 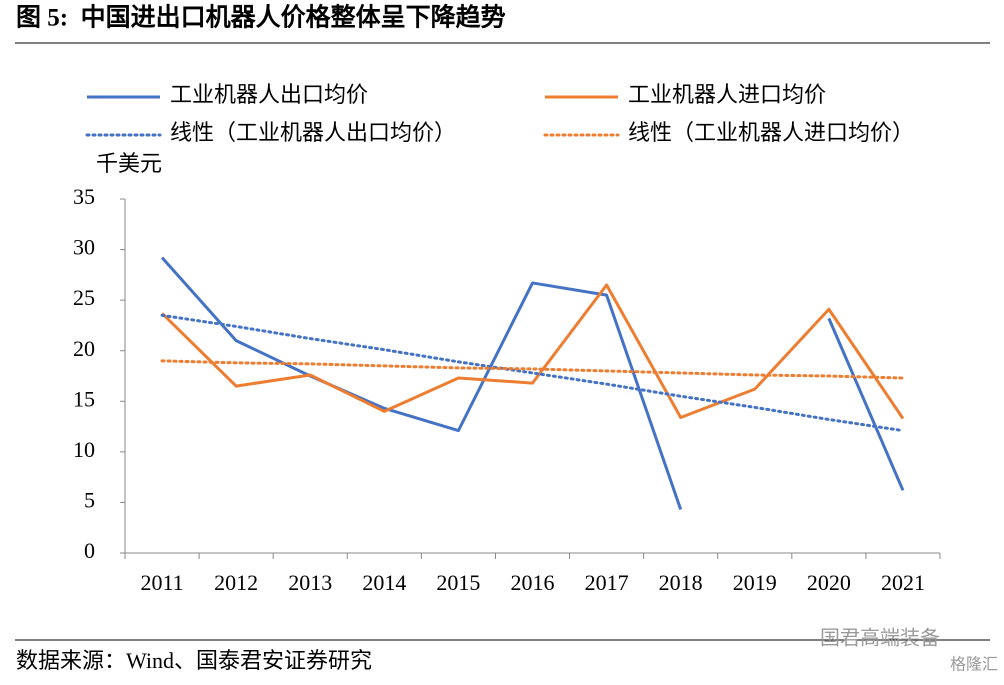 What do you see at coordinates (755, 582) in the screenshot?
I see `x-tick-label: 2019` at bounding box center [755, 582].